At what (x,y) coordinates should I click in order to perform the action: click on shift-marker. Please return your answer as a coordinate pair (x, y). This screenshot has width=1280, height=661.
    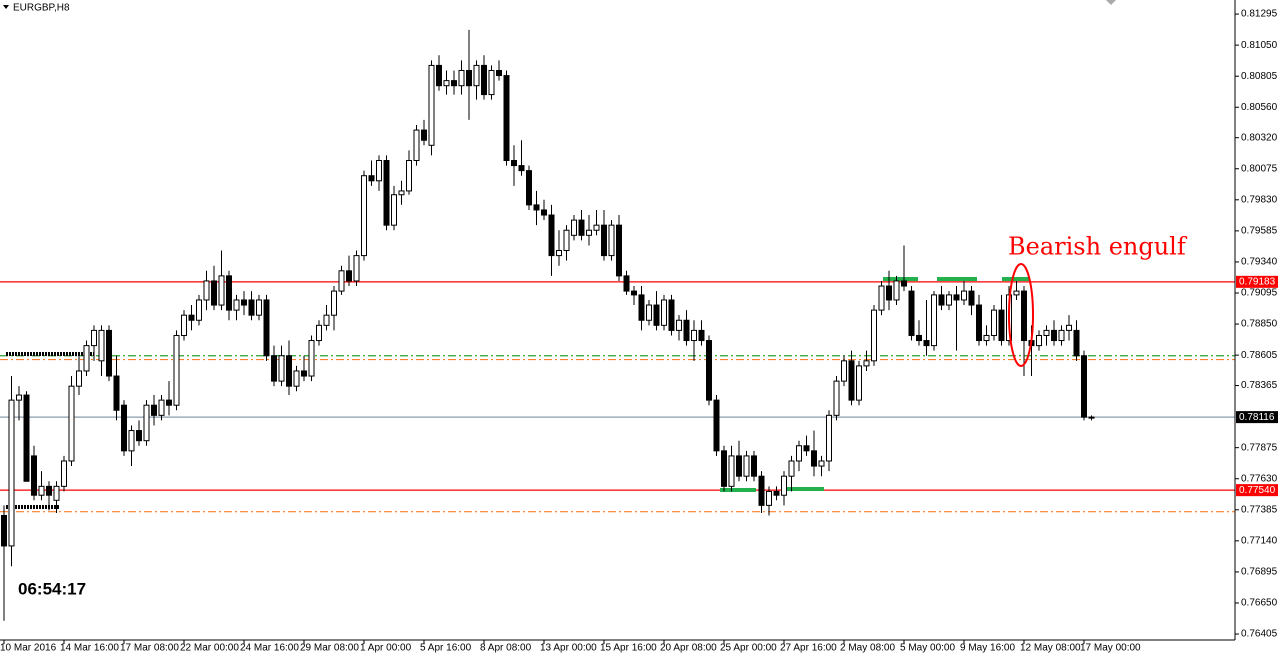
    Looking at the image, I should click on (1111, 2).